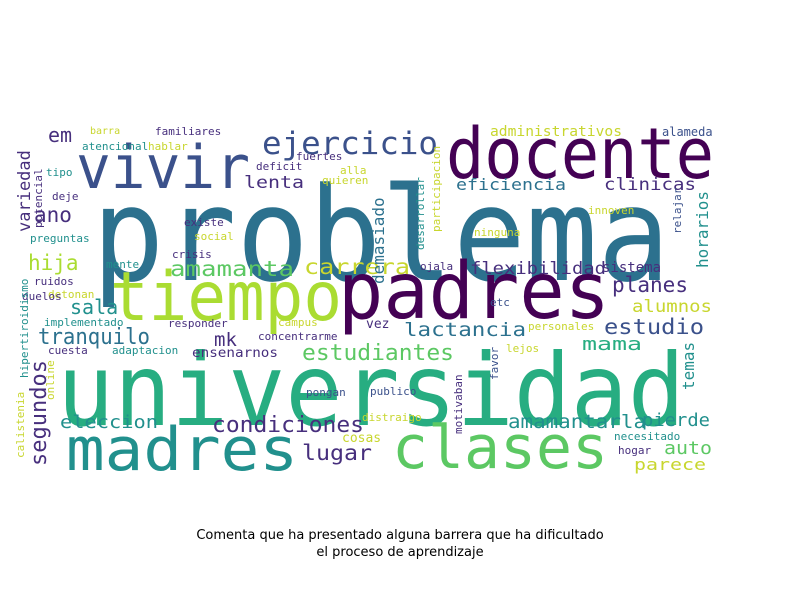 The height and width of the screenshot is (600, 800). Describe the element at coordinates (38, 198) in the screenshot. I see `cloud-word-potencial: potencial` at that location.